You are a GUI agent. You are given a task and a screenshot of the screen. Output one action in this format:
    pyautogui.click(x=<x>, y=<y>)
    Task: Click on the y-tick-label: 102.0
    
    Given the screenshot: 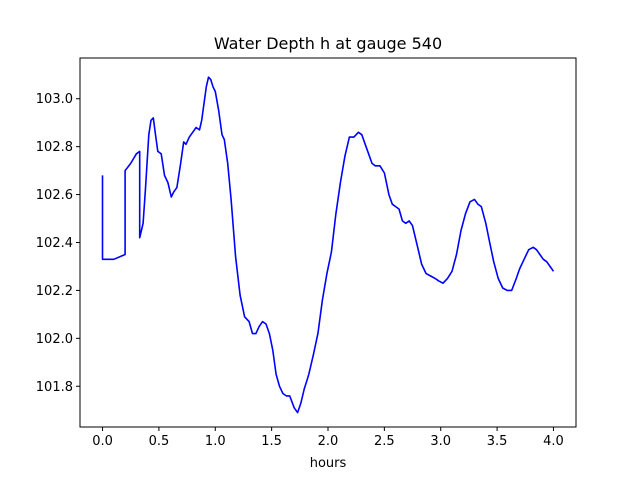 What is the action you would take?
    pyautogui.click(x=54, y=339)
    